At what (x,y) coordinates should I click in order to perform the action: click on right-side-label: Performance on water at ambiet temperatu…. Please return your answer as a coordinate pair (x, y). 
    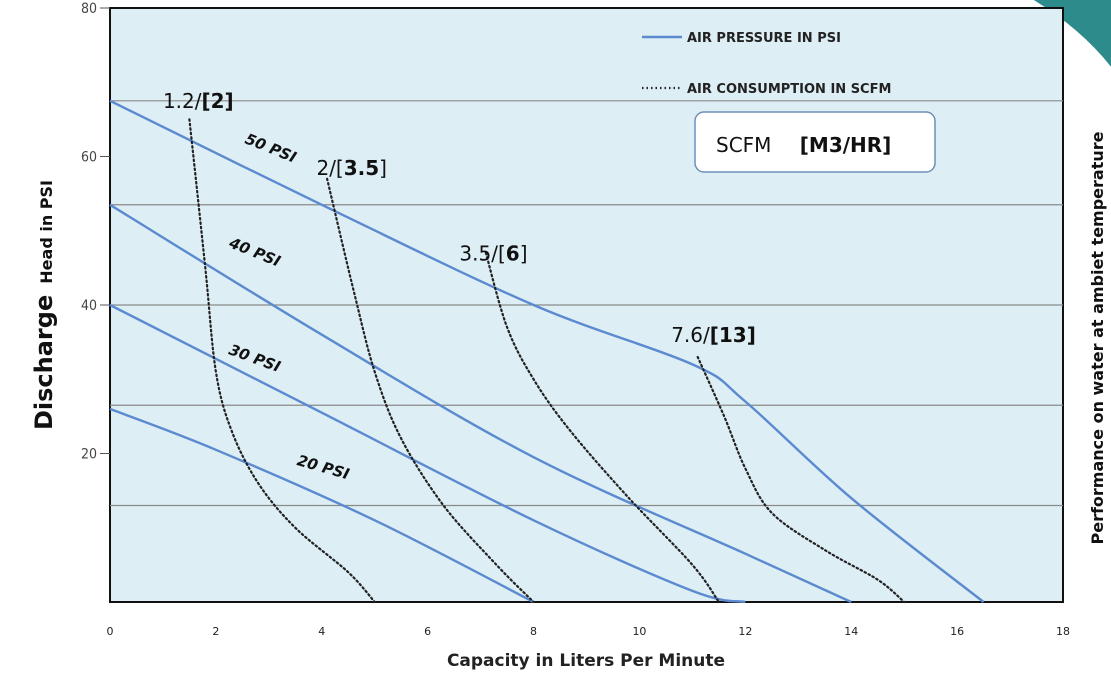
    Looking at the image, I should click on (1097, 337).